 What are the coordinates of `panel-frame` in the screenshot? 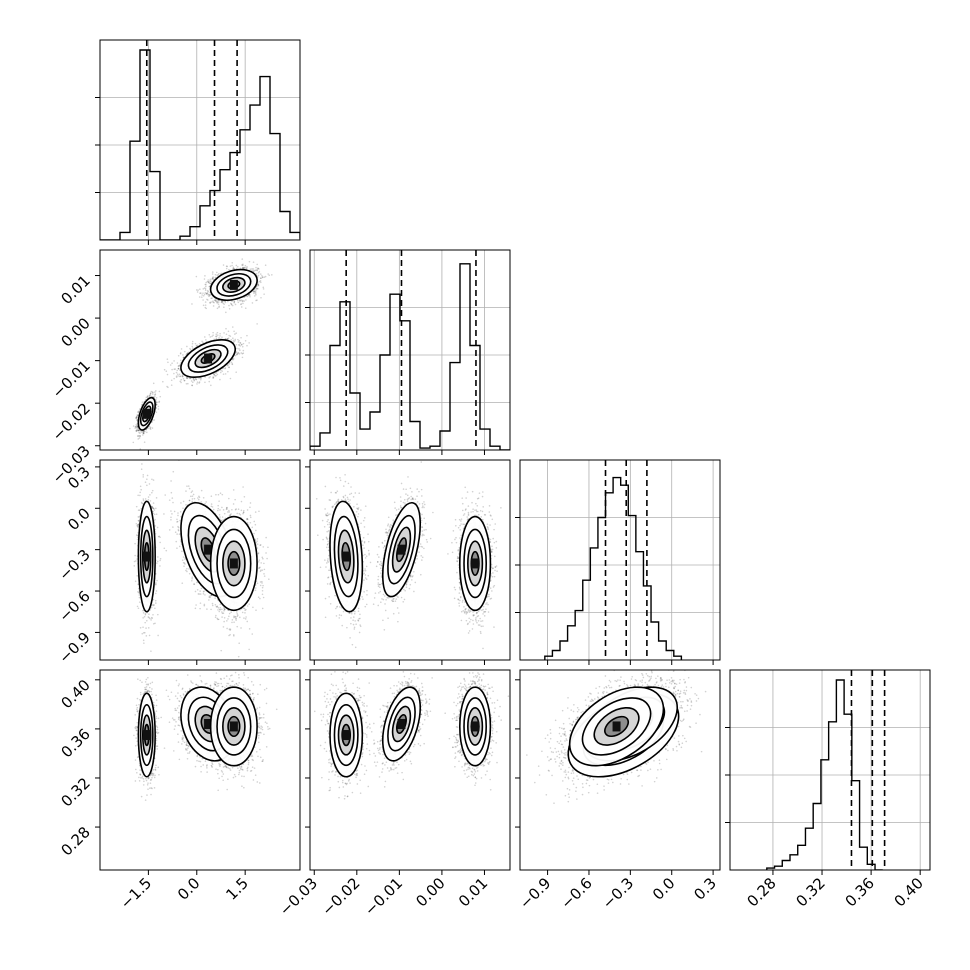 It's located at (200, 140).